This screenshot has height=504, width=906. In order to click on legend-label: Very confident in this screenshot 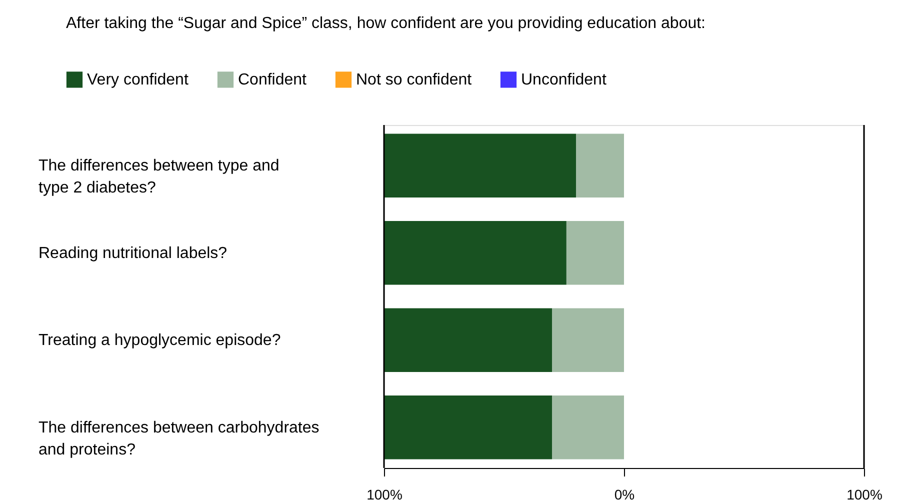, I will do `click(138, 80)`.